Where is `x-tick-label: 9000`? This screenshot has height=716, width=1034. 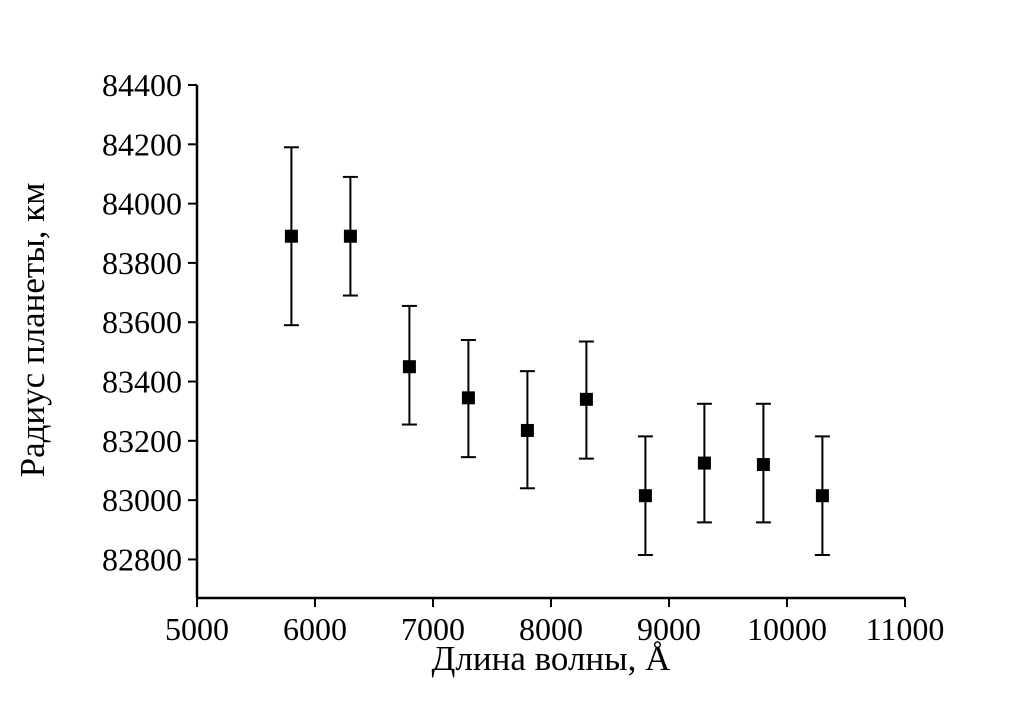
x-tick-label: 9000 is located at coordinates (669, 629).